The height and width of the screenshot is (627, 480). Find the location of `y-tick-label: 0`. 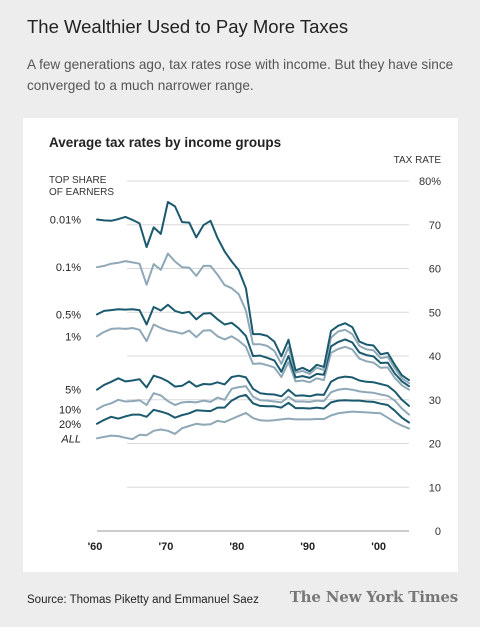

y-tick-label: 0 is located at coordinates (438, 532).